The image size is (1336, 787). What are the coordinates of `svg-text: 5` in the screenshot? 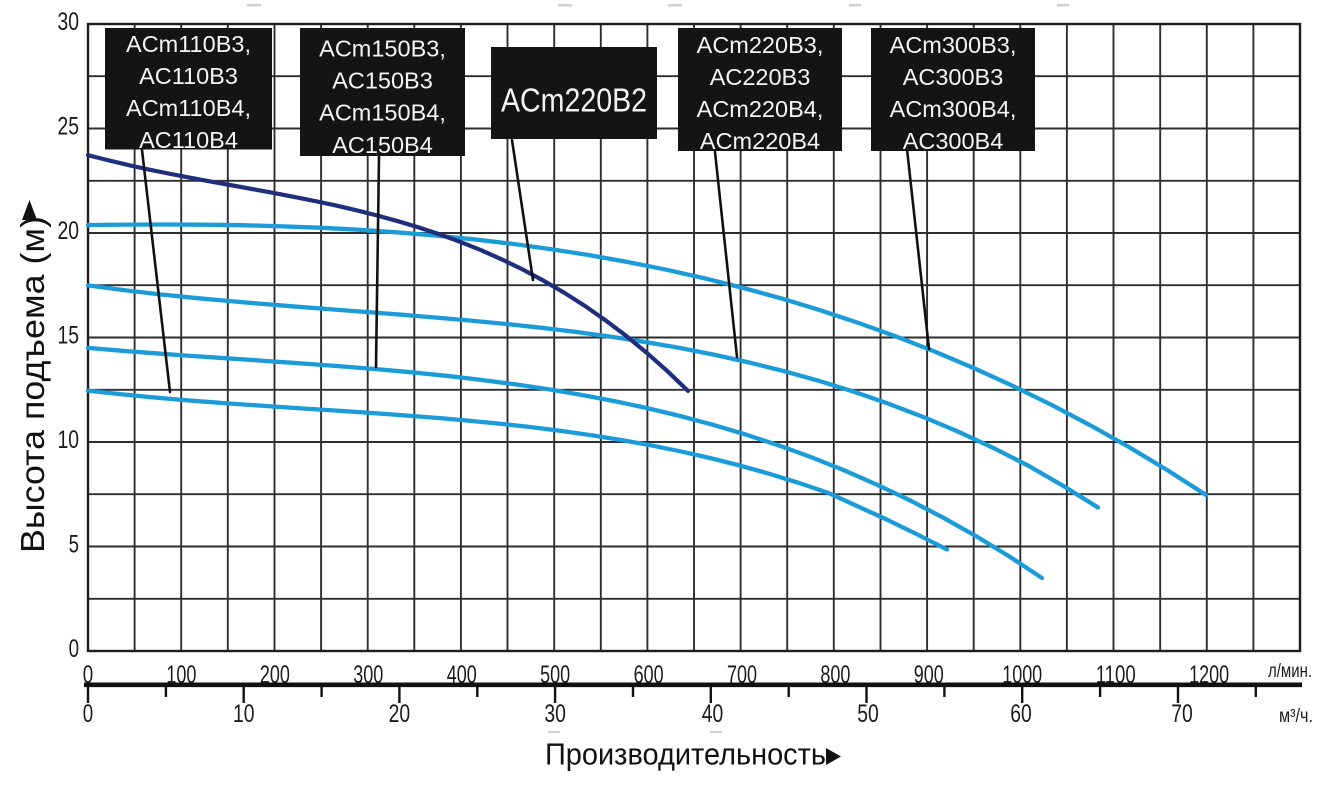 It's located at (74, 545).